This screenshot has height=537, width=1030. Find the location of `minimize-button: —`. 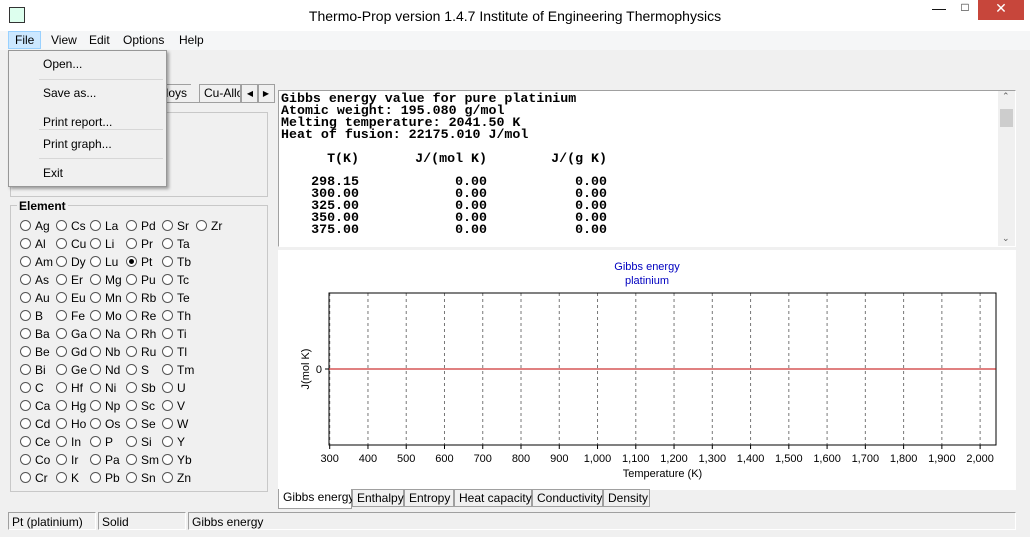

minimize-button: — is located at coordinates (939, 8).